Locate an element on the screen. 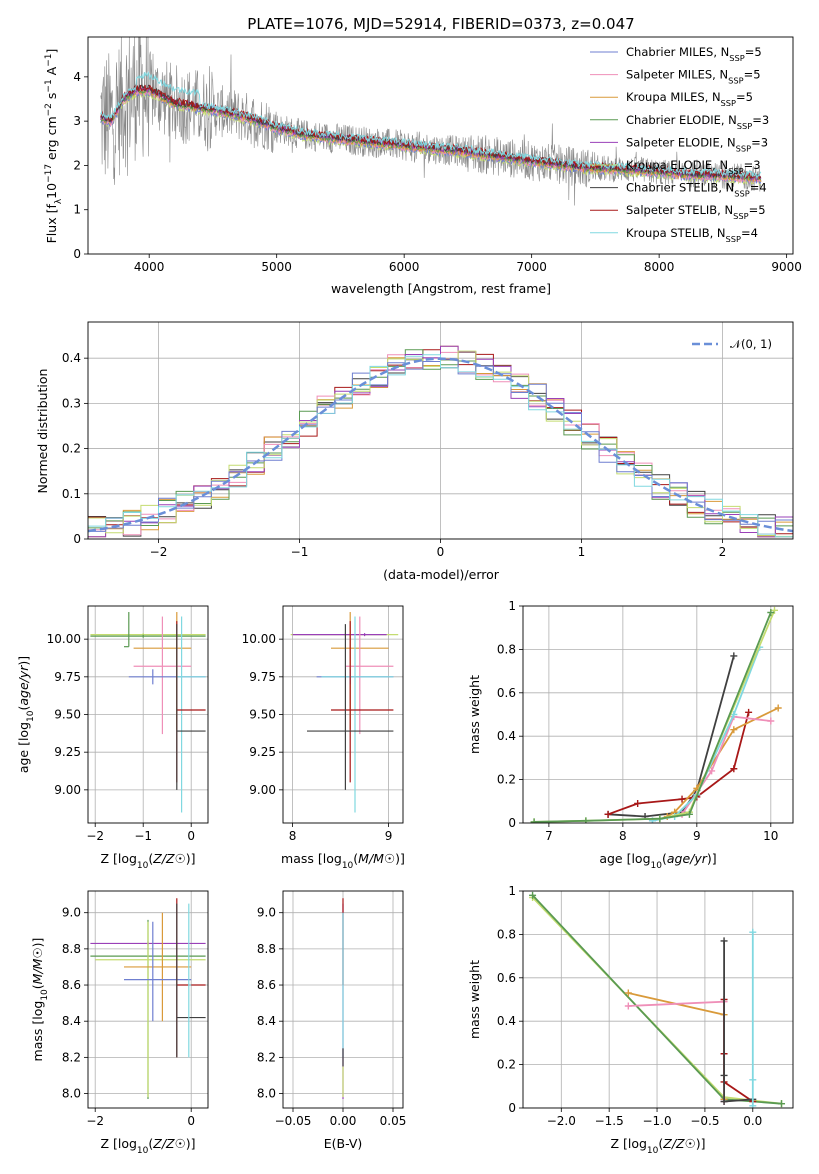  x-axis-label: Z [log10(Z/Z☉)] is located at coordinates (657, 1146).